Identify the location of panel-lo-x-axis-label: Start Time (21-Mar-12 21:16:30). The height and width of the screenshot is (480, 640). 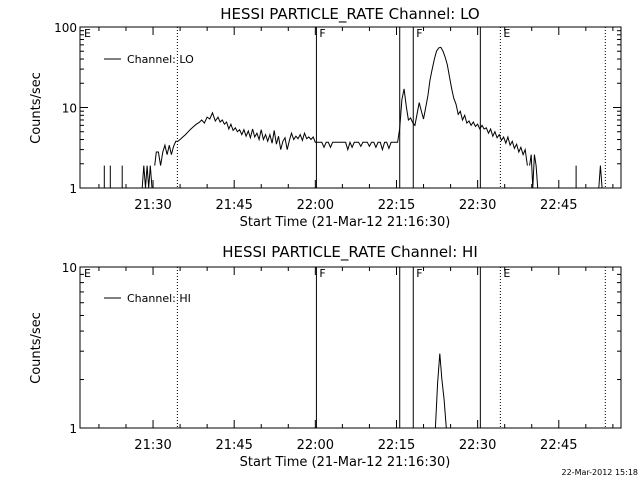
(345, 222).